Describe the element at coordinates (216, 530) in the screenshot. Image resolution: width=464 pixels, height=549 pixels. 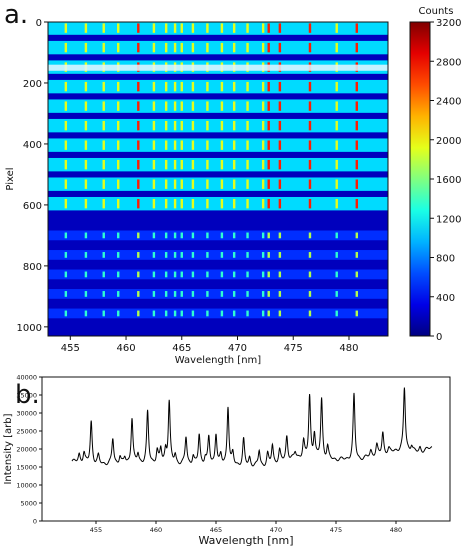
I see `x-tick-label-b: 465` at that location.